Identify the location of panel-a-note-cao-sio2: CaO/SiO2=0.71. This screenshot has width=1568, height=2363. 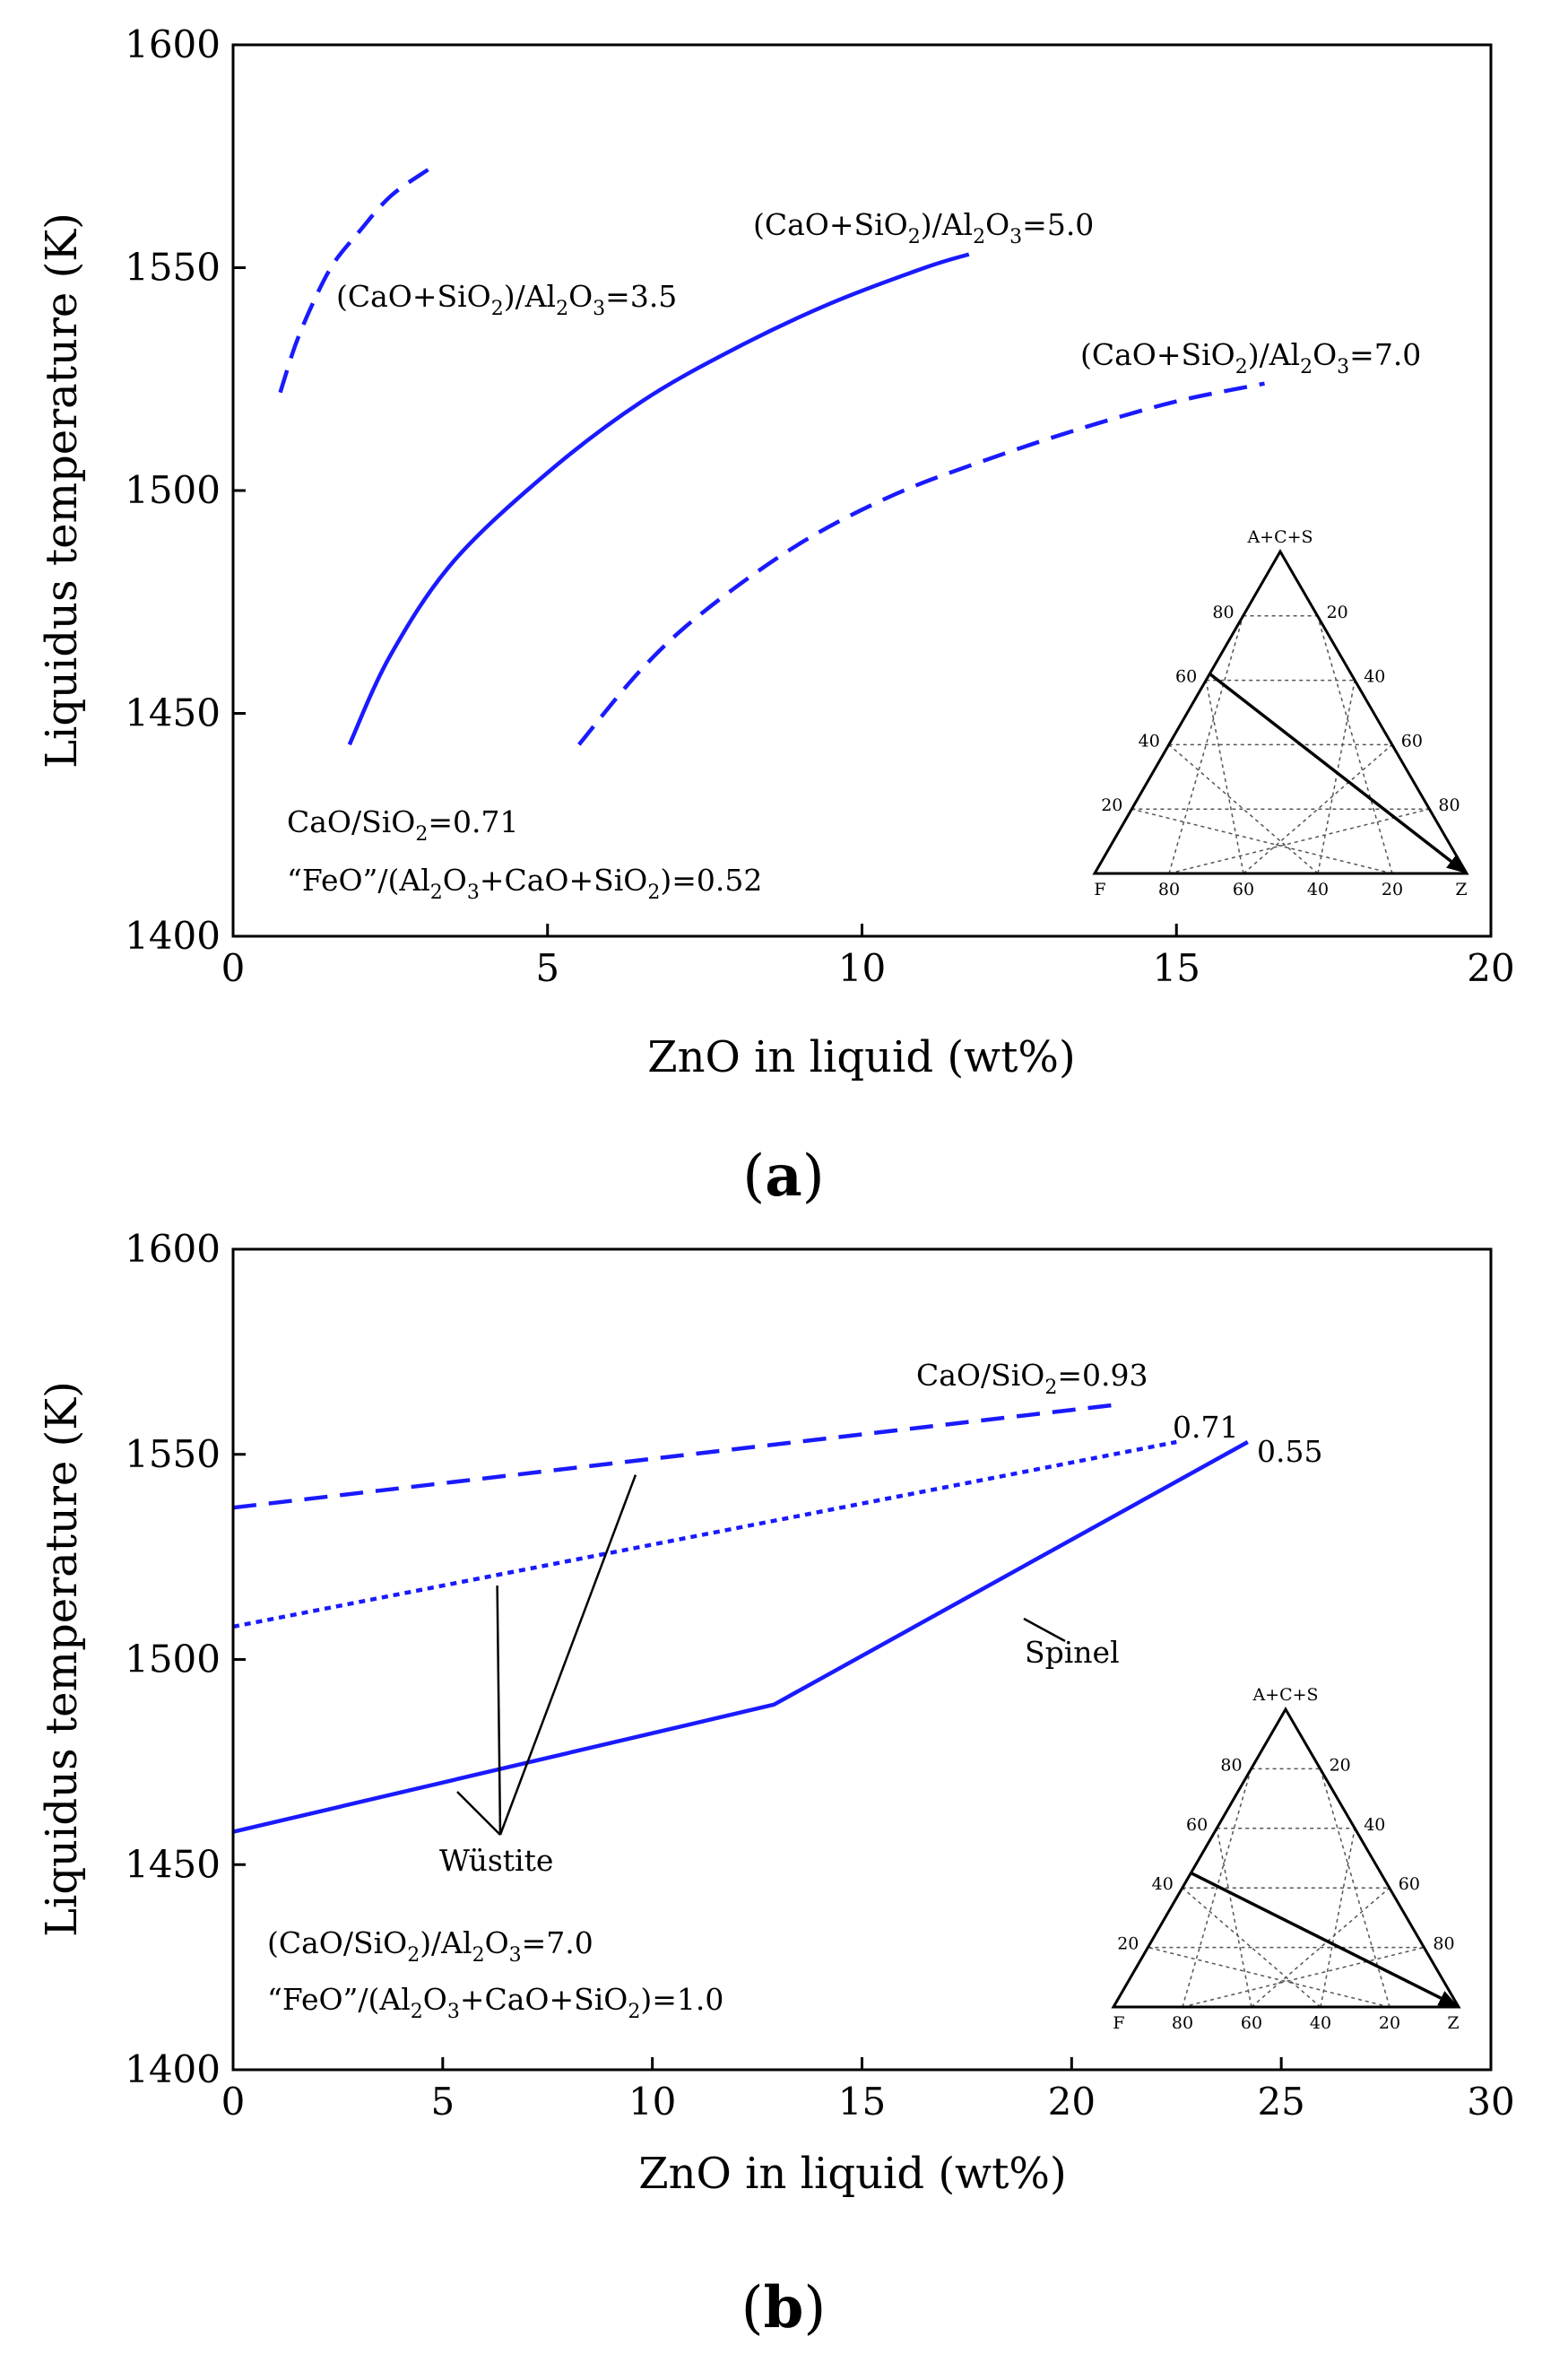
(402, 825).